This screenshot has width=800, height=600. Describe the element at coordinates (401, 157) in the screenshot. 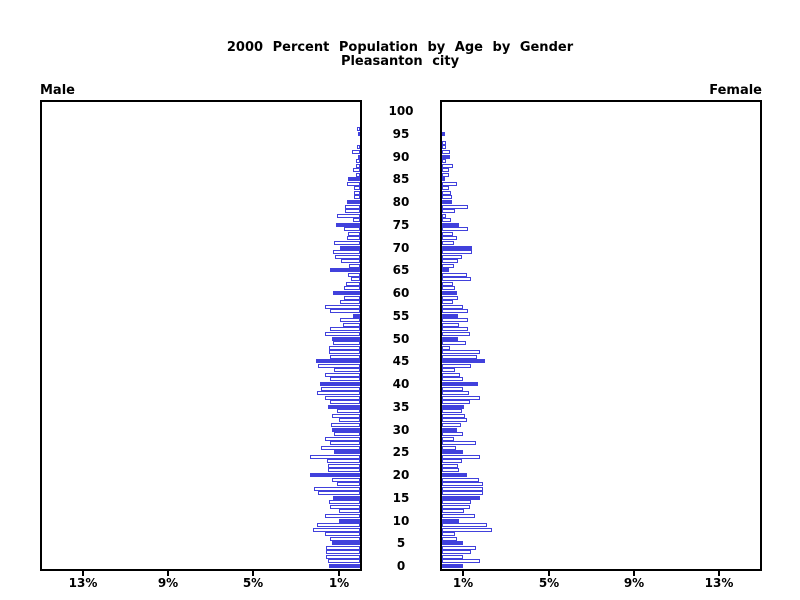

I see `age-tick-label-90: 90` at that location.